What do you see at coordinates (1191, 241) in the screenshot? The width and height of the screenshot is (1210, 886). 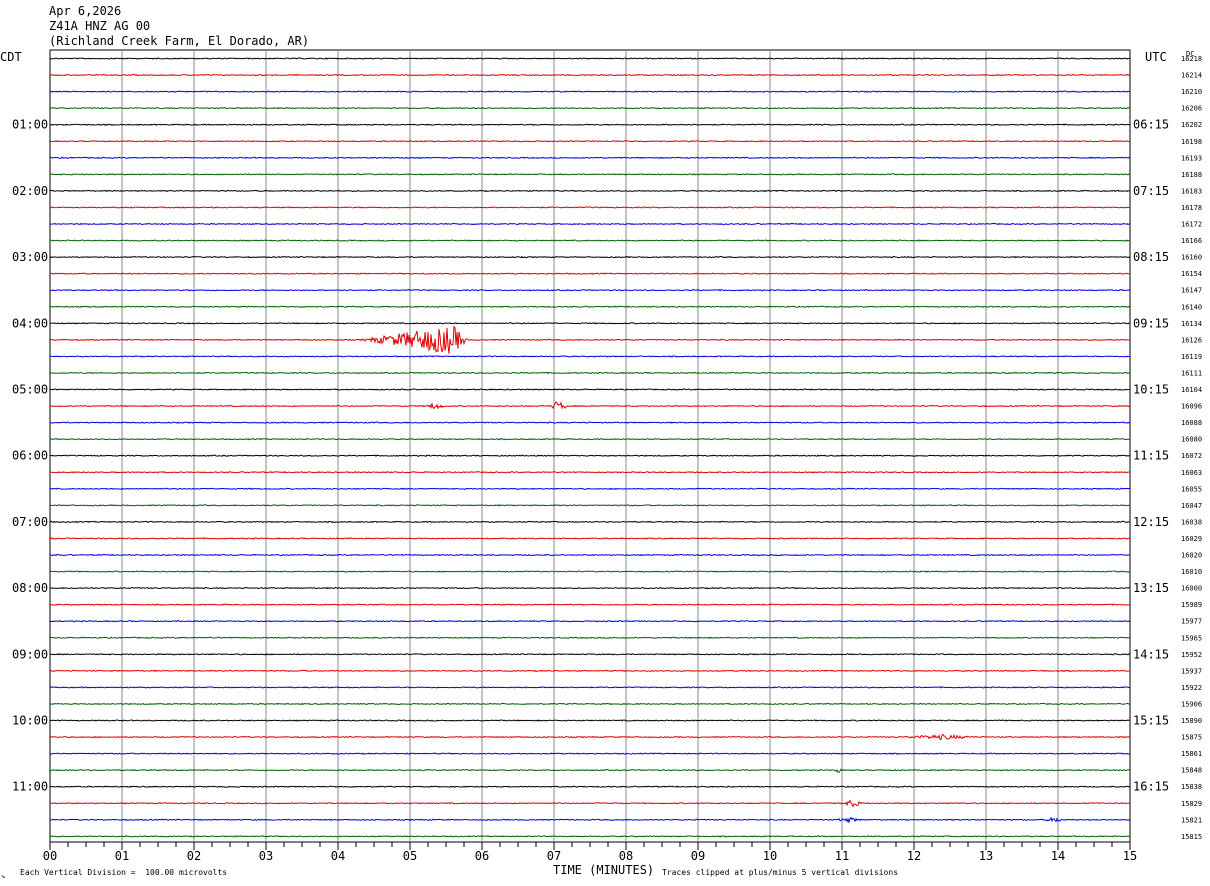 I see `dc-value-label: 16166` at bounding box center [1191, 241].